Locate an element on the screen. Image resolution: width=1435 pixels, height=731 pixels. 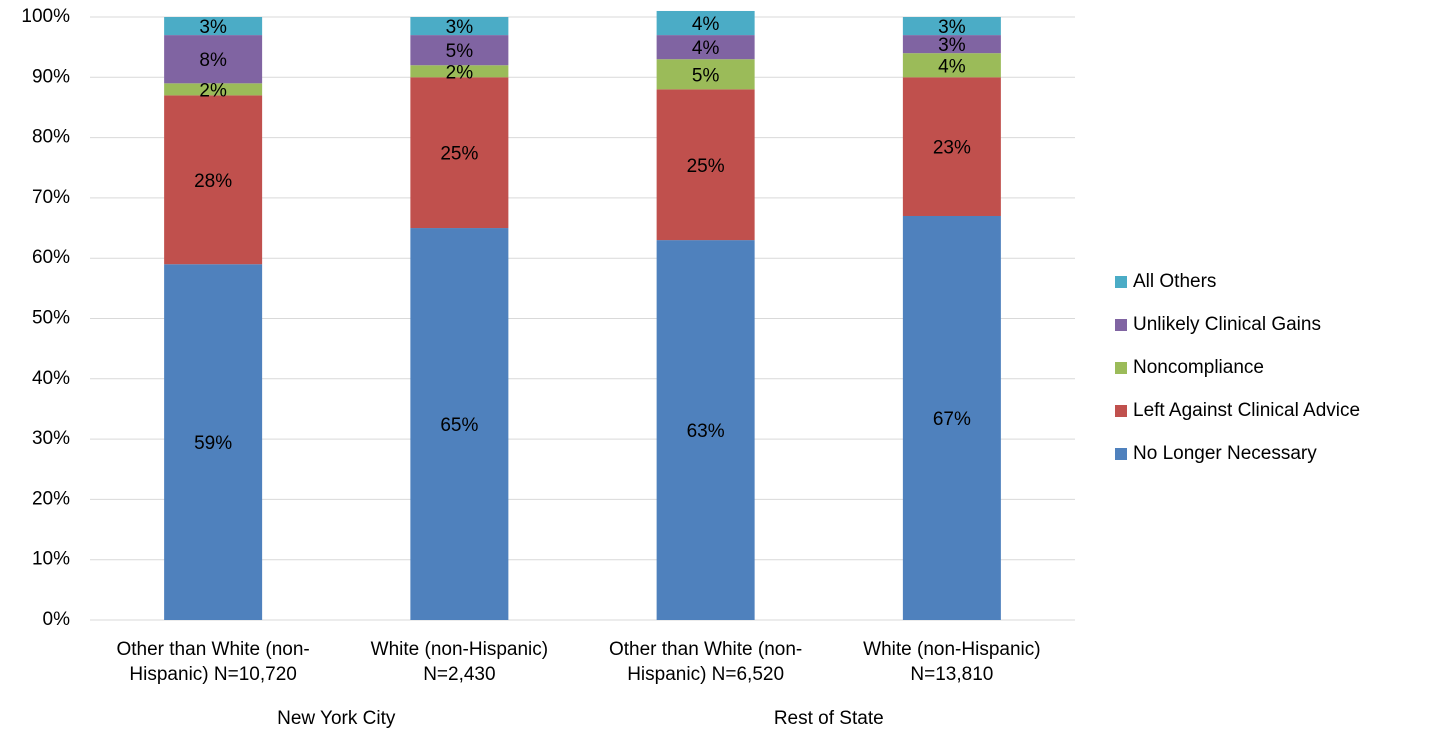
data-label: 8% is located at coordinates (213, 60).